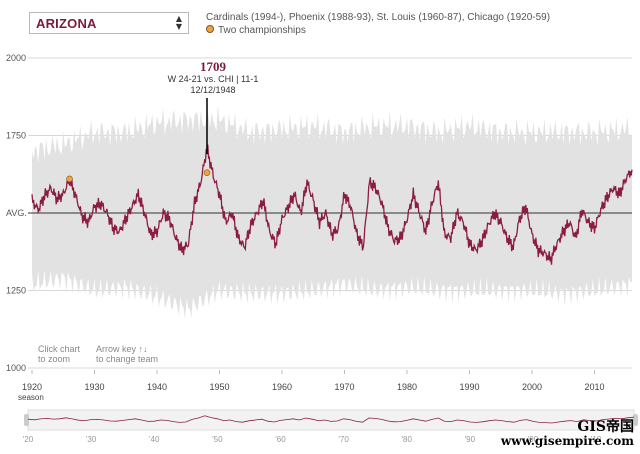 This screenshot has height=454, width=640. Describe the element at coordinates (213, 107) in the screenshot. I see `peak-annotation: 1709 W 24-21 vs. CHI | 11-1 12/12/1948` at that location.